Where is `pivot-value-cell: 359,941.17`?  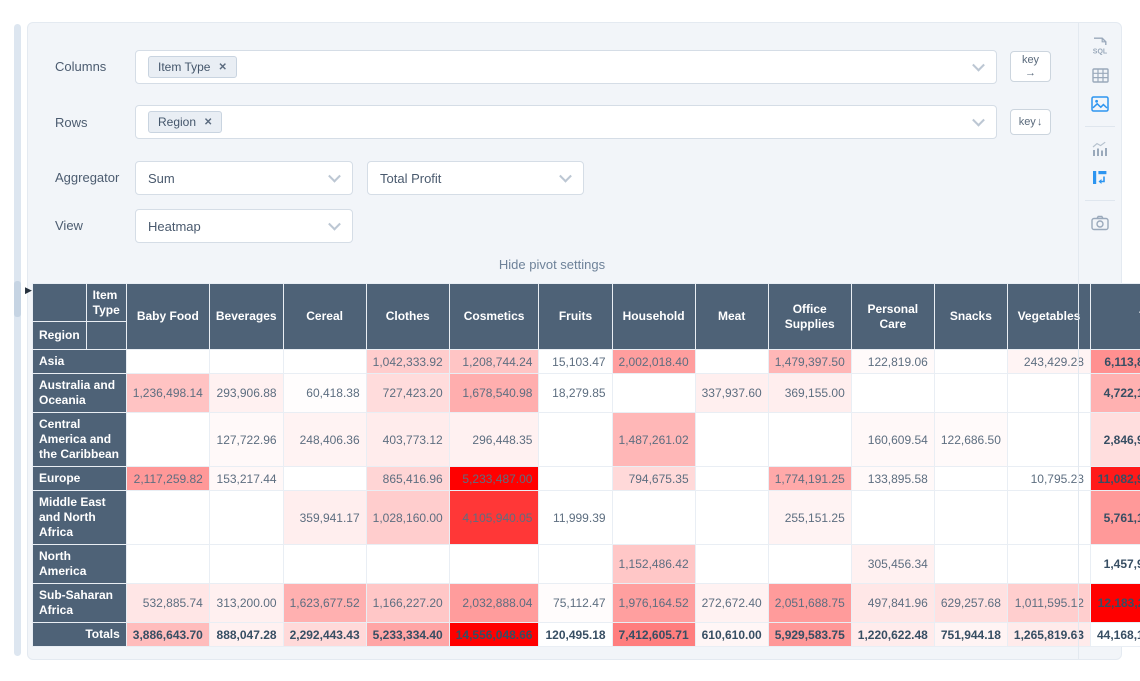
pivot-value-cell: 359,941.17 is located at coordinates (324, 517).